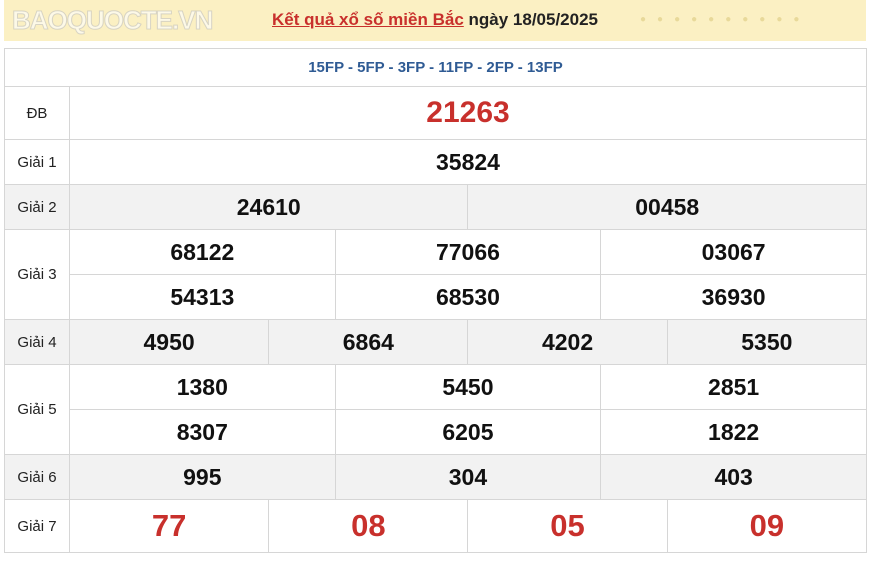 The height and width of the screenshot is (566, 869). Describe the element at coordinates (468, 477) in the screenshot. I see `prize-number: 304` at that location.